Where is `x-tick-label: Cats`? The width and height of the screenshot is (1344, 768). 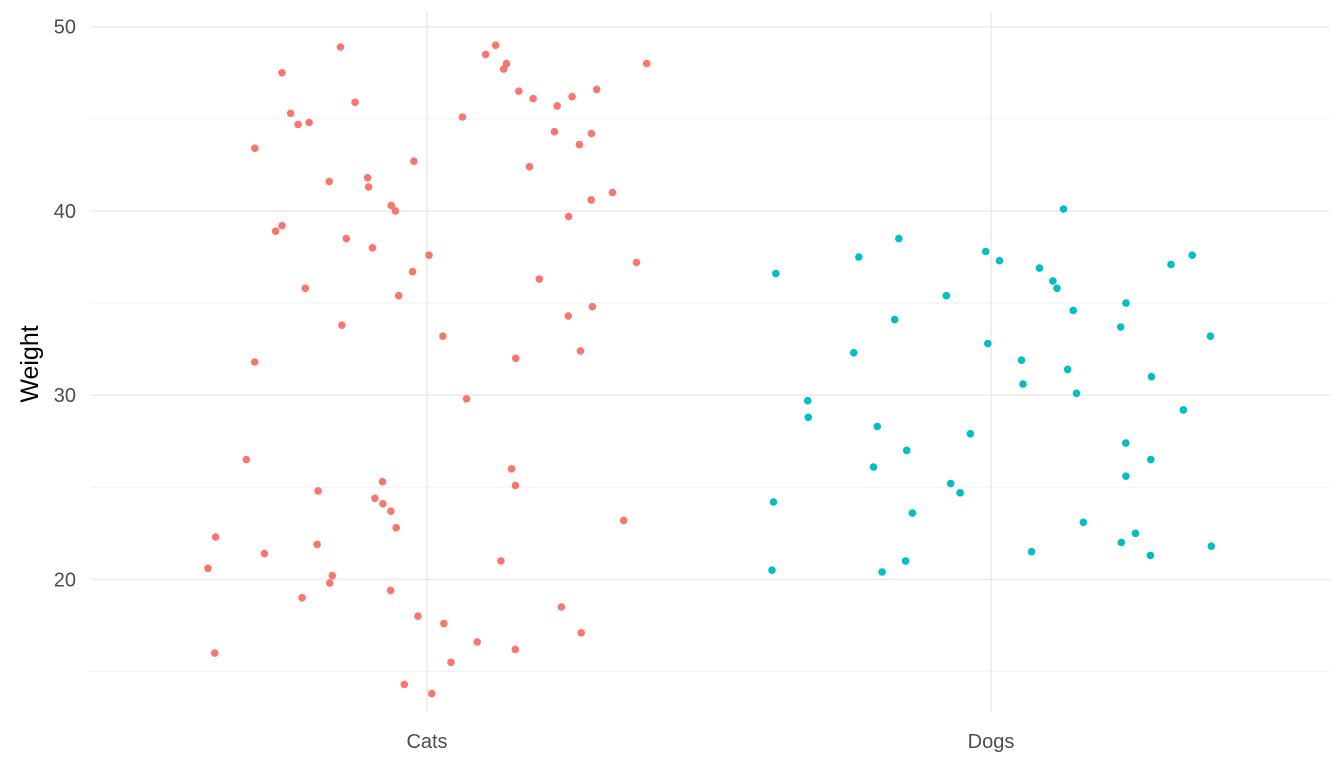
x-tick-label: Cats is located at coordinates (426, 742).